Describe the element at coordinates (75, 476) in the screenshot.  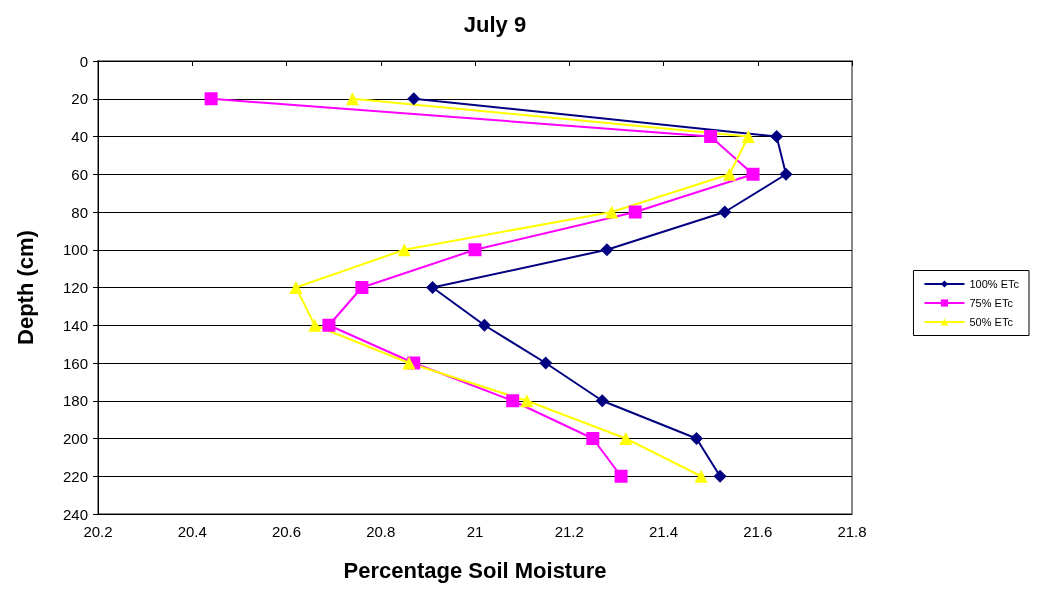
I see `y-tick-label: 220` at that location.